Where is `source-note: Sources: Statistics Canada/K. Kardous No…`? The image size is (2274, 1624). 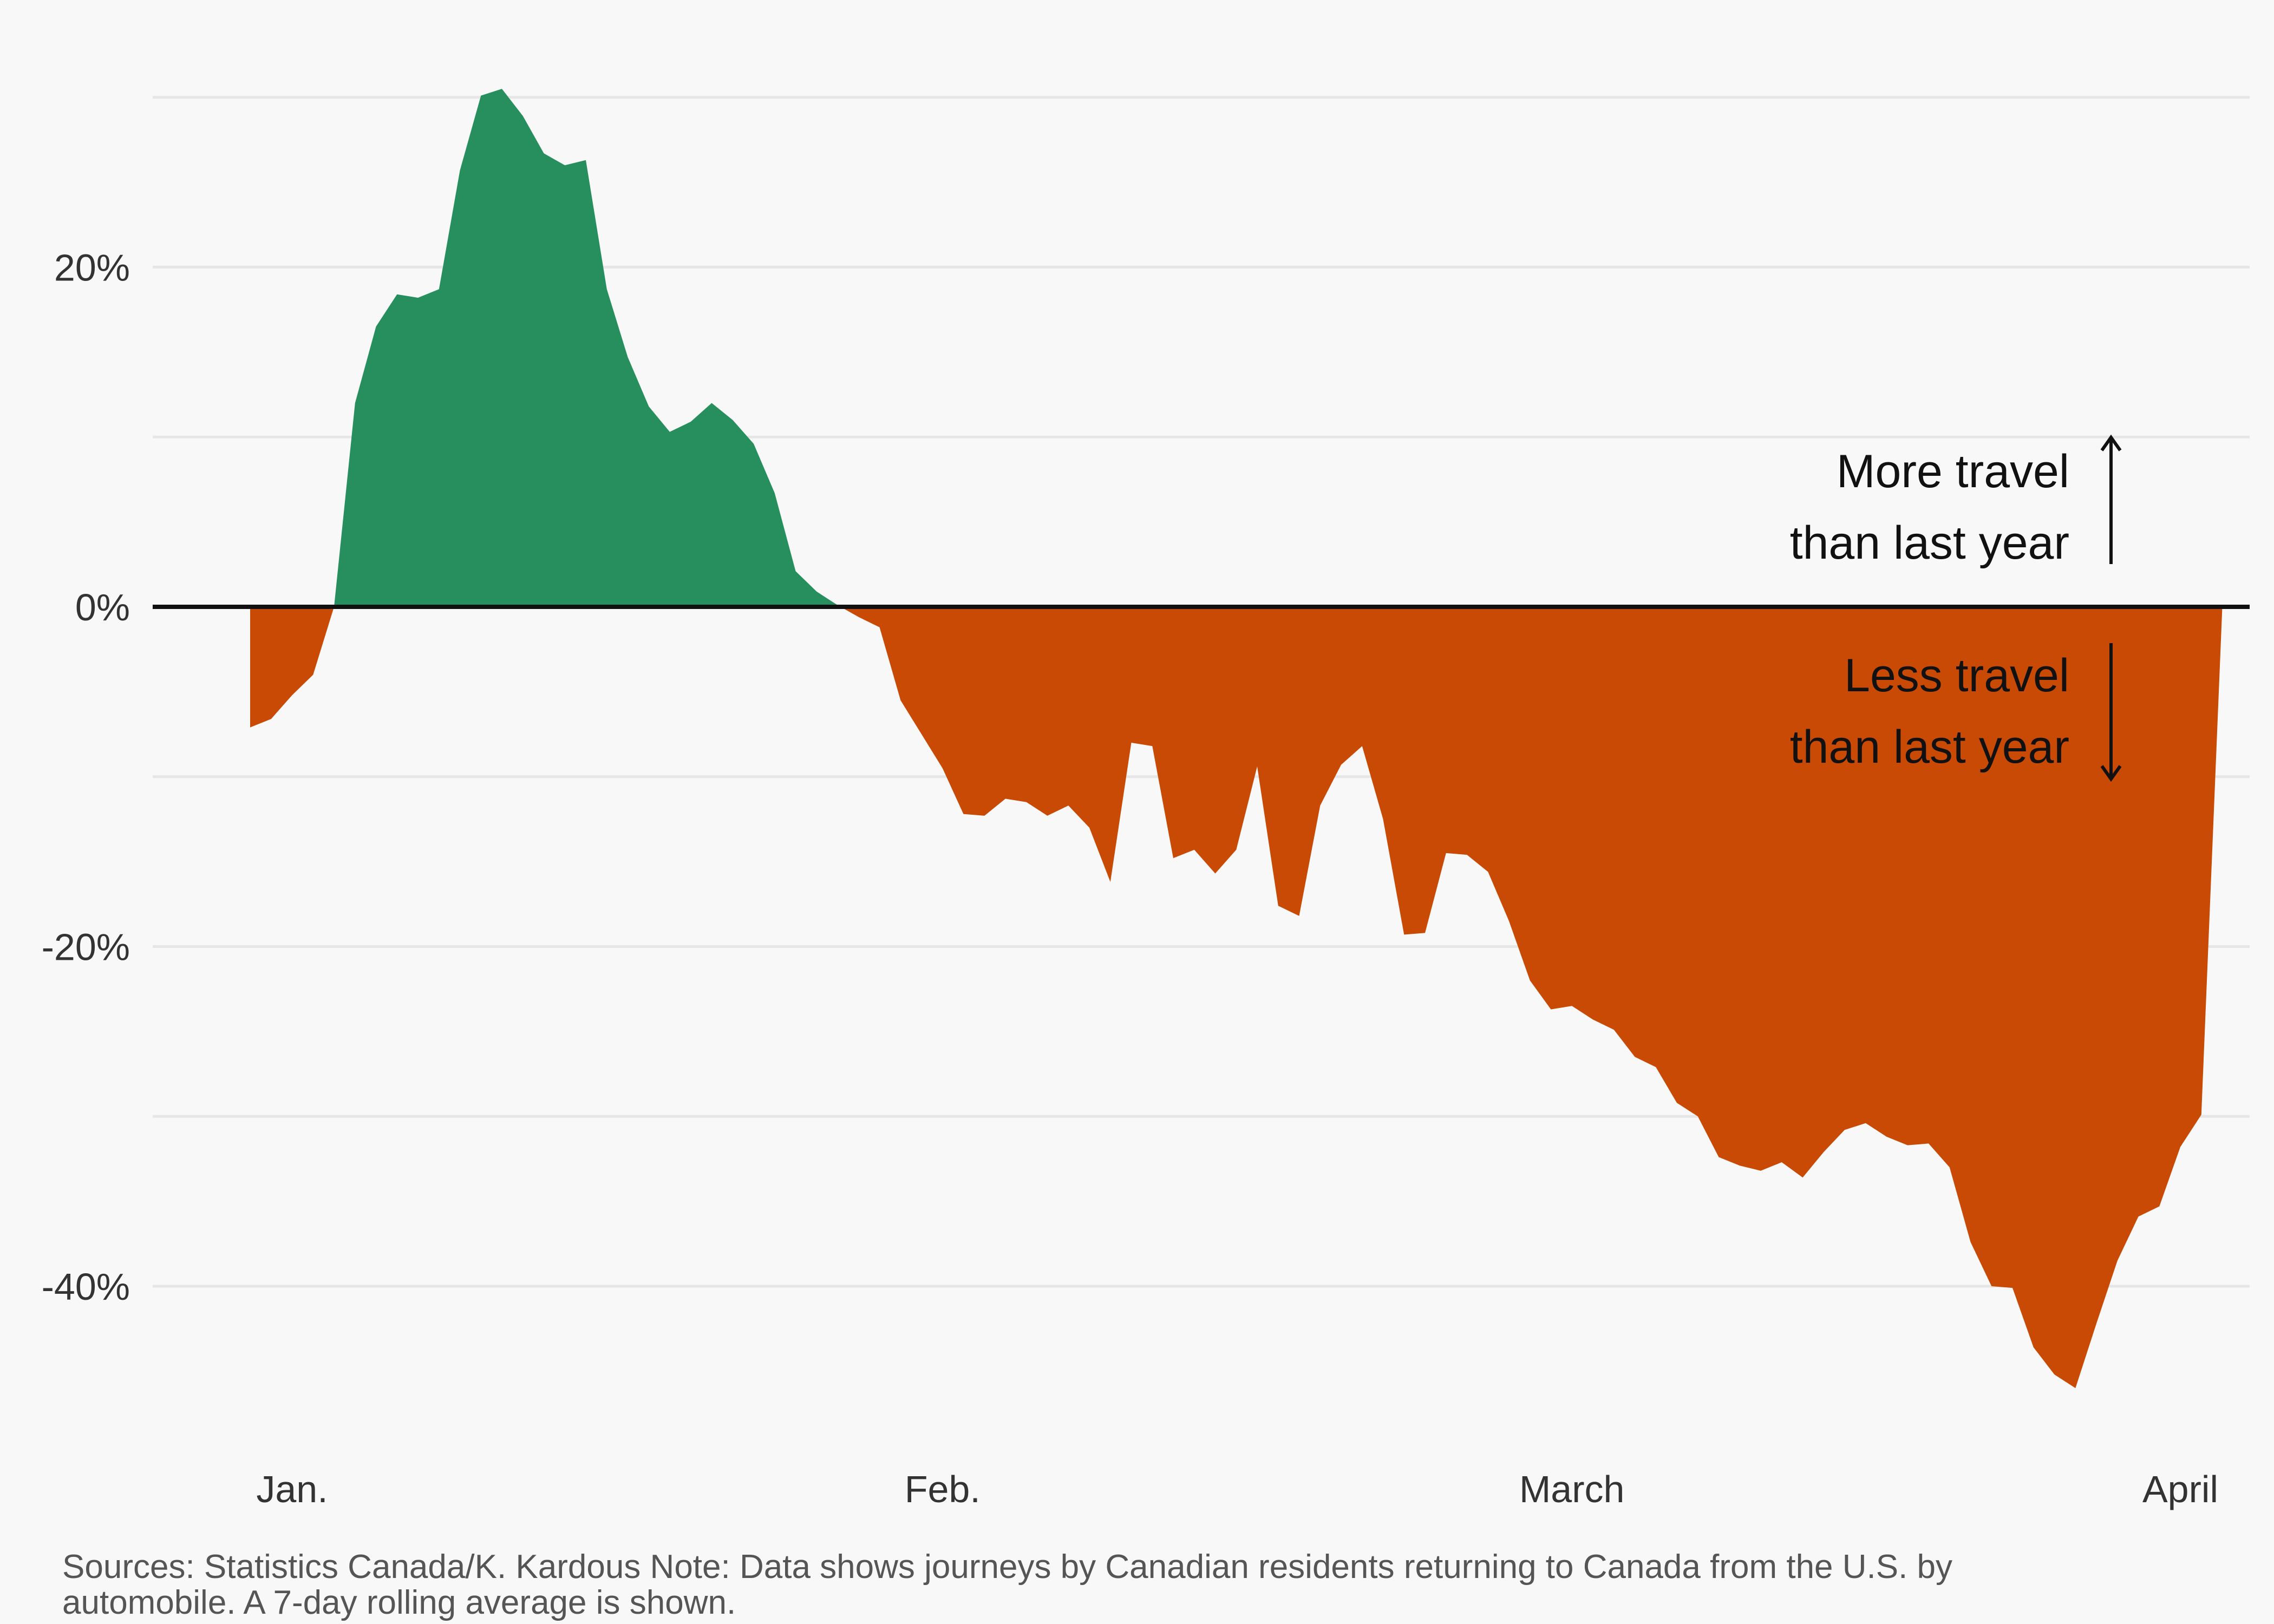
source-note: Sources: Statistics Canada/K. Kardous No… is located at coordinates (1008, 1584).